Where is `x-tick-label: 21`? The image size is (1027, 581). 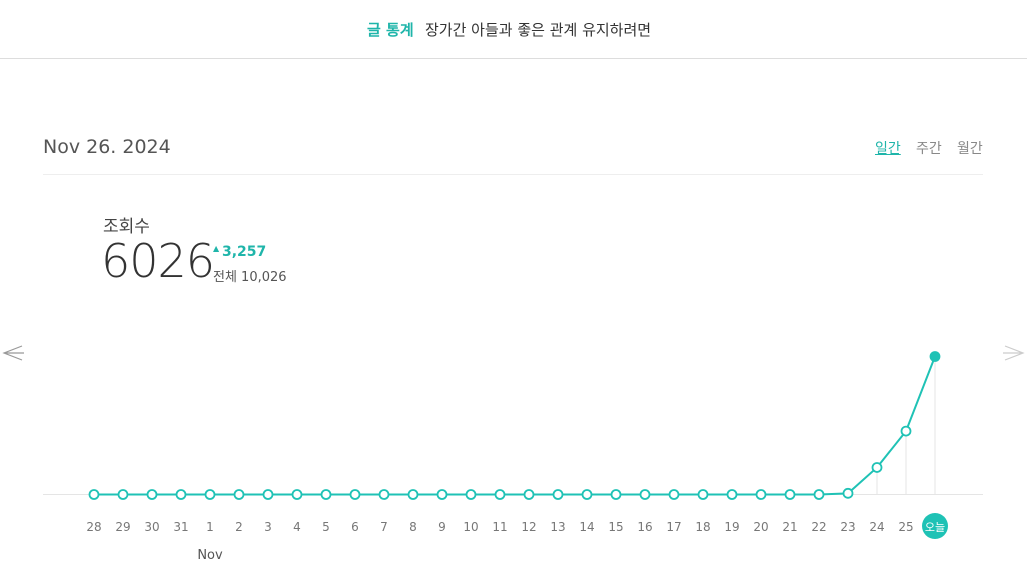
x-tick-label: 21 is located at coordinates (789, 527).